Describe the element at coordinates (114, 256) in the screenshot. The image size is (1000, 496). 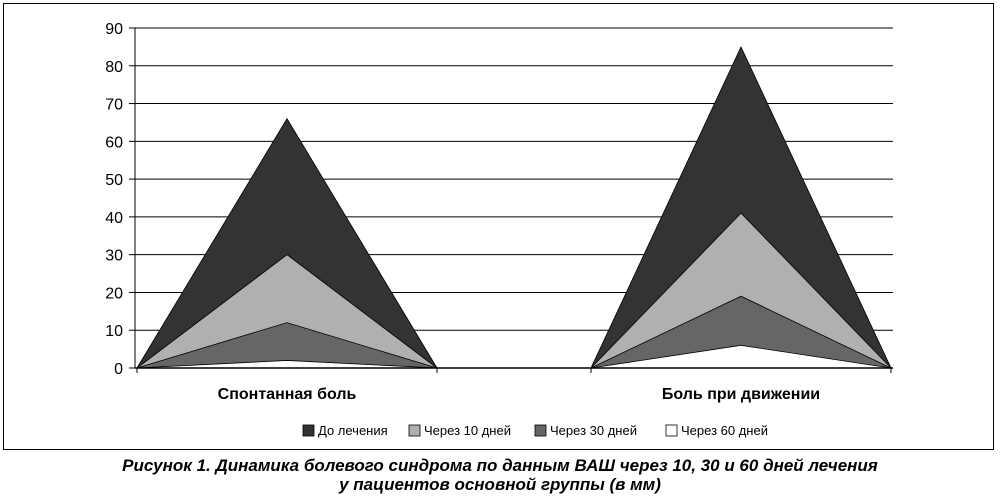
I see `y-tick-label: 30` at that location.